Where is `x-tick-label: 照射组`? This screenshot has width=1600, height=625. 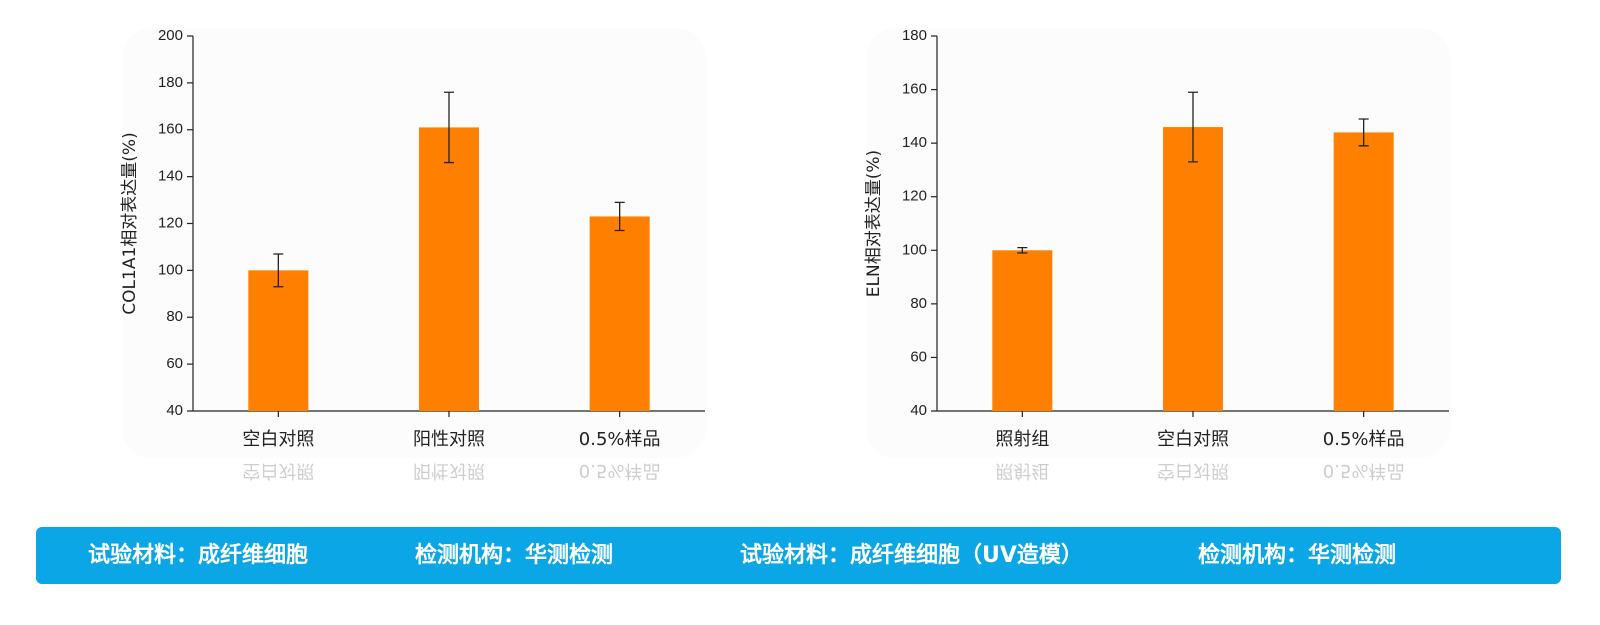
x-tick-label: 照射组 is located at coordinates (1022, 439).